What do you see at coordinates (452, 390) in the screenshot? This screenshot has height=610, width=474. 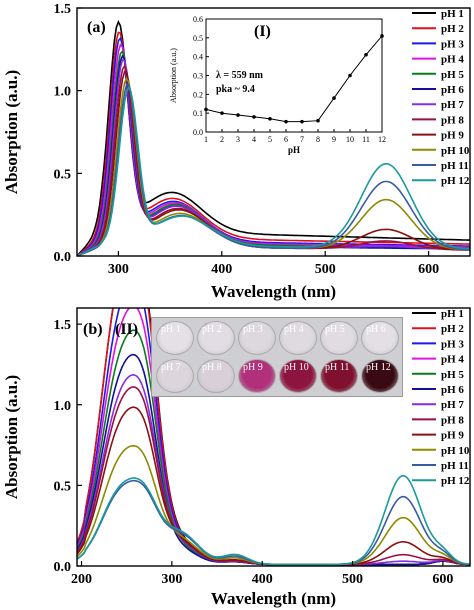 I see `legend-label-b: pH 6` at bounding box center [452, 390].